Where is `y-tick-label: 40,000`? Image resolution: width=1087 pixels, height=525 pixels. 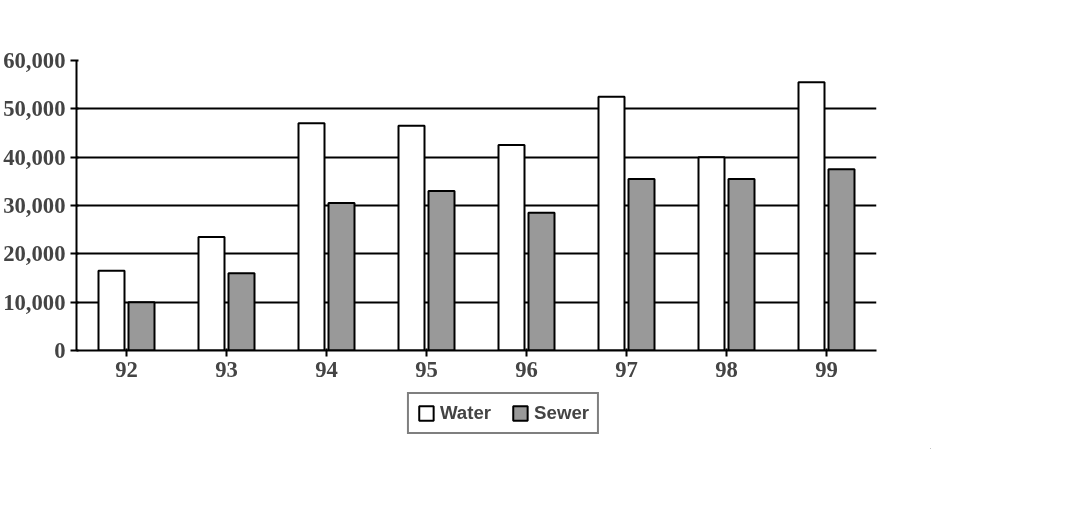 y-tick-label: 40,000 is located at coordinates (34, 157).